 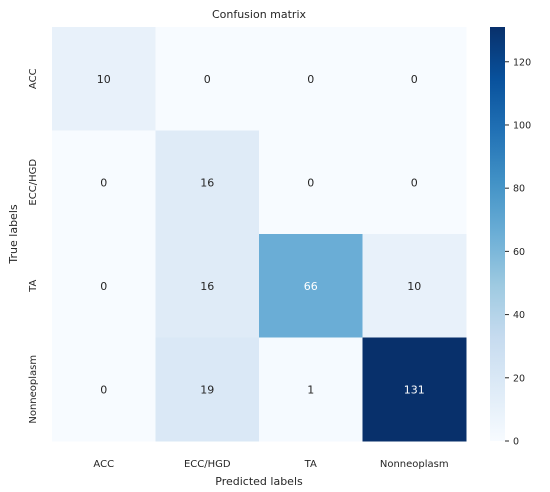 What do you see at coordinates (522, 125) in the screenshot?
I see `colorbar-tick-label-5: 100` at bounding box center [522, 125].